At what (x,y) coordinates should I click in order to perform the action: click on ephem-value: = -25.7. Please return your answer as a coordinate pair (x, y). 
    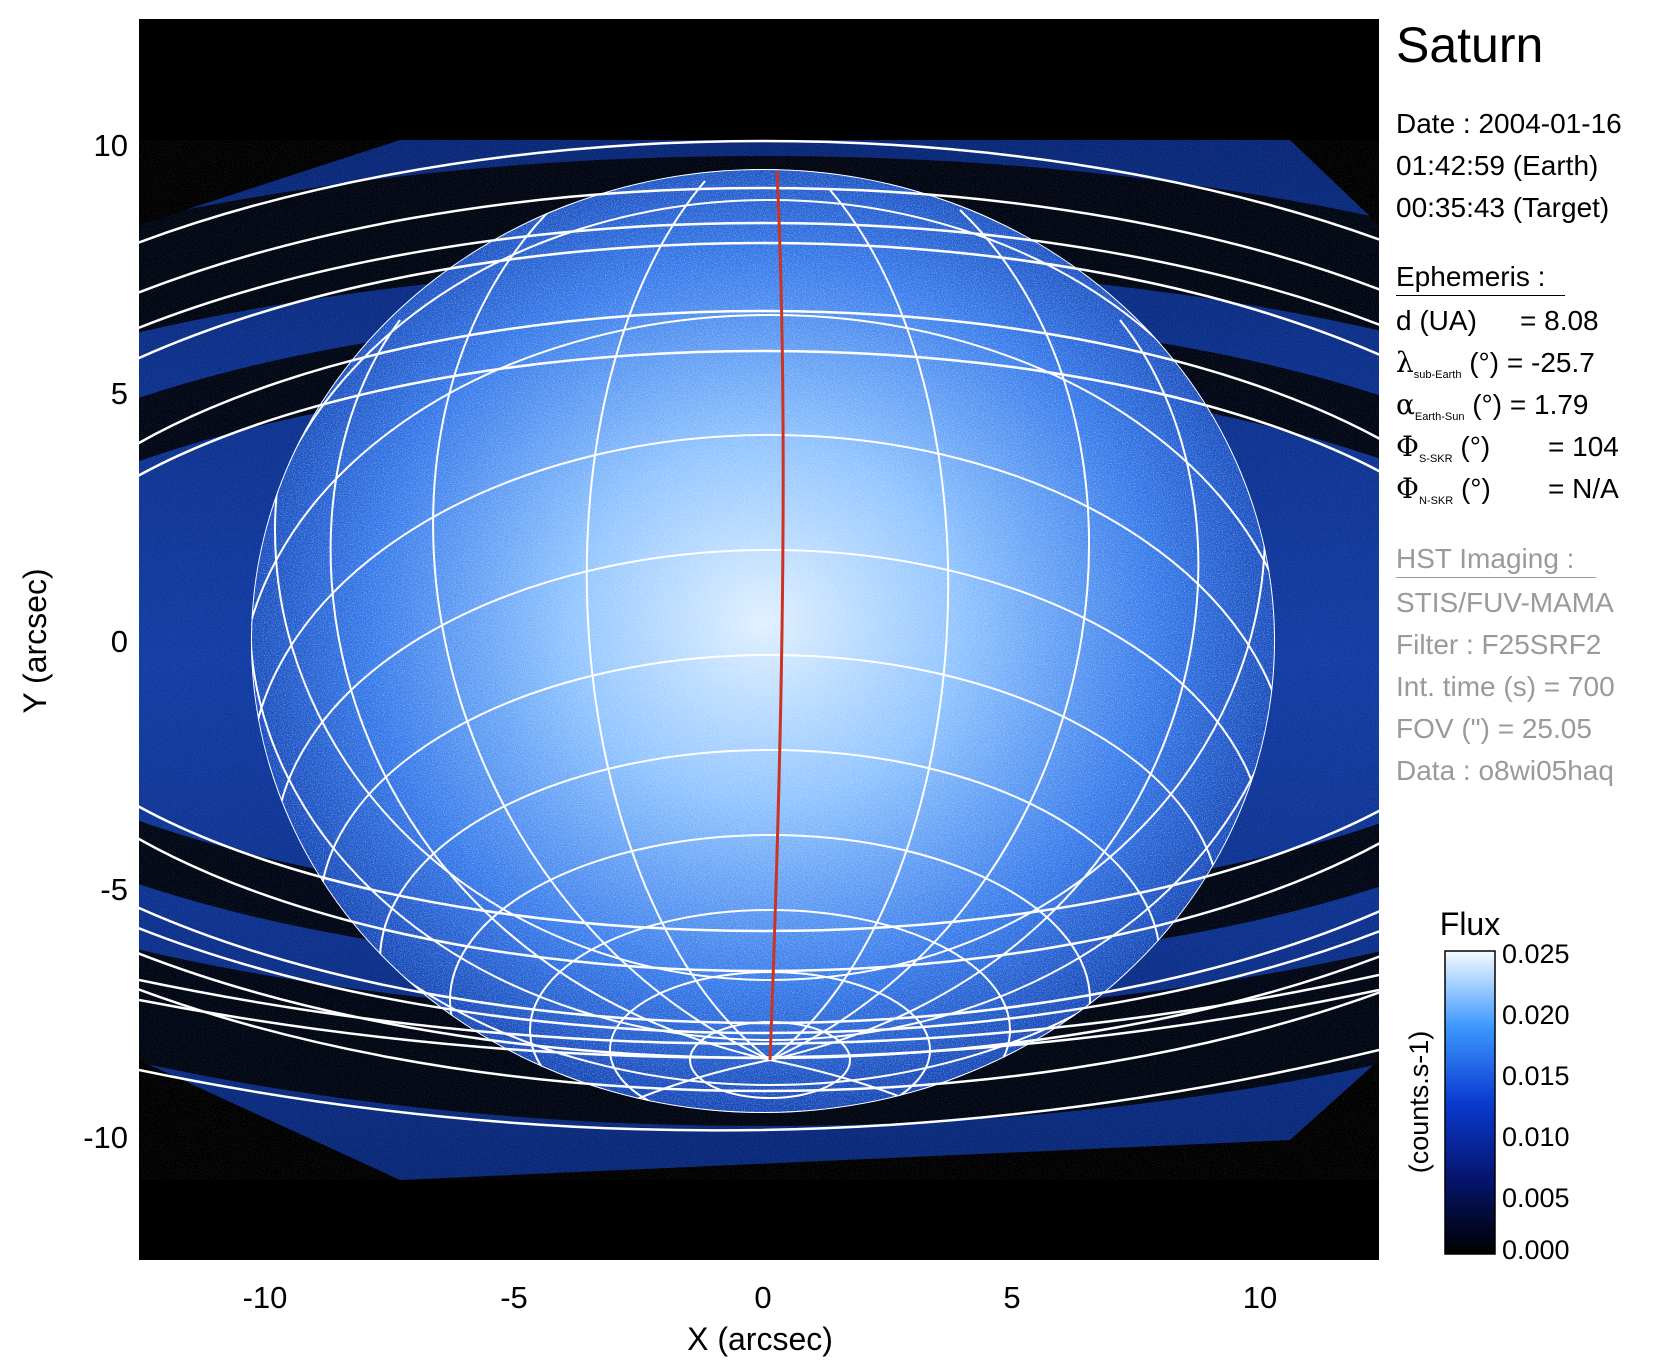
    Looking at the image, I should click on (1550, 362).